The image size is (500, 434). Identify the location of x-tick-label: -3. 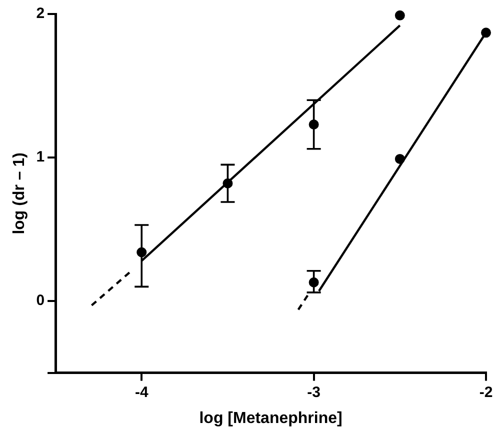
(313, 392).